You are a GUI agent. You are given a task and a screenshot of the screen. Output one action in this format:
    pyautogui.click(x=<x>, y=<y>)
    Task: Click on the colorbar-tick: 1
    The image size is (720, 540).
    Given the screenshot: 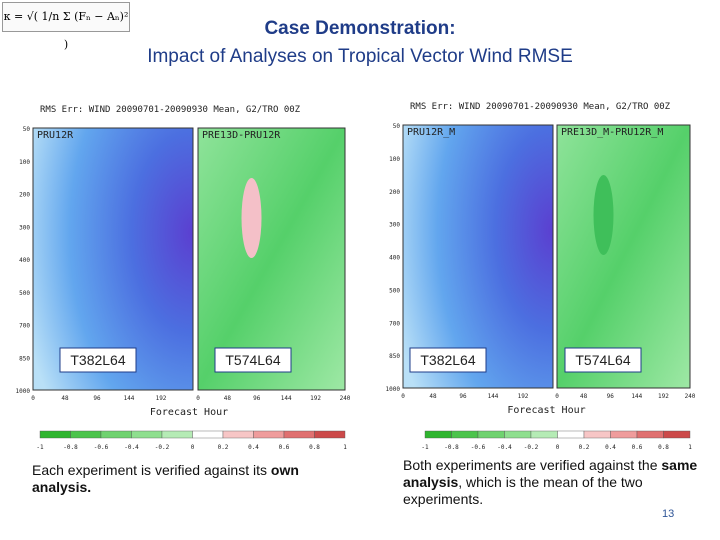 What is the action you would take?
    pyautogui.click(x=690, y=447)
    